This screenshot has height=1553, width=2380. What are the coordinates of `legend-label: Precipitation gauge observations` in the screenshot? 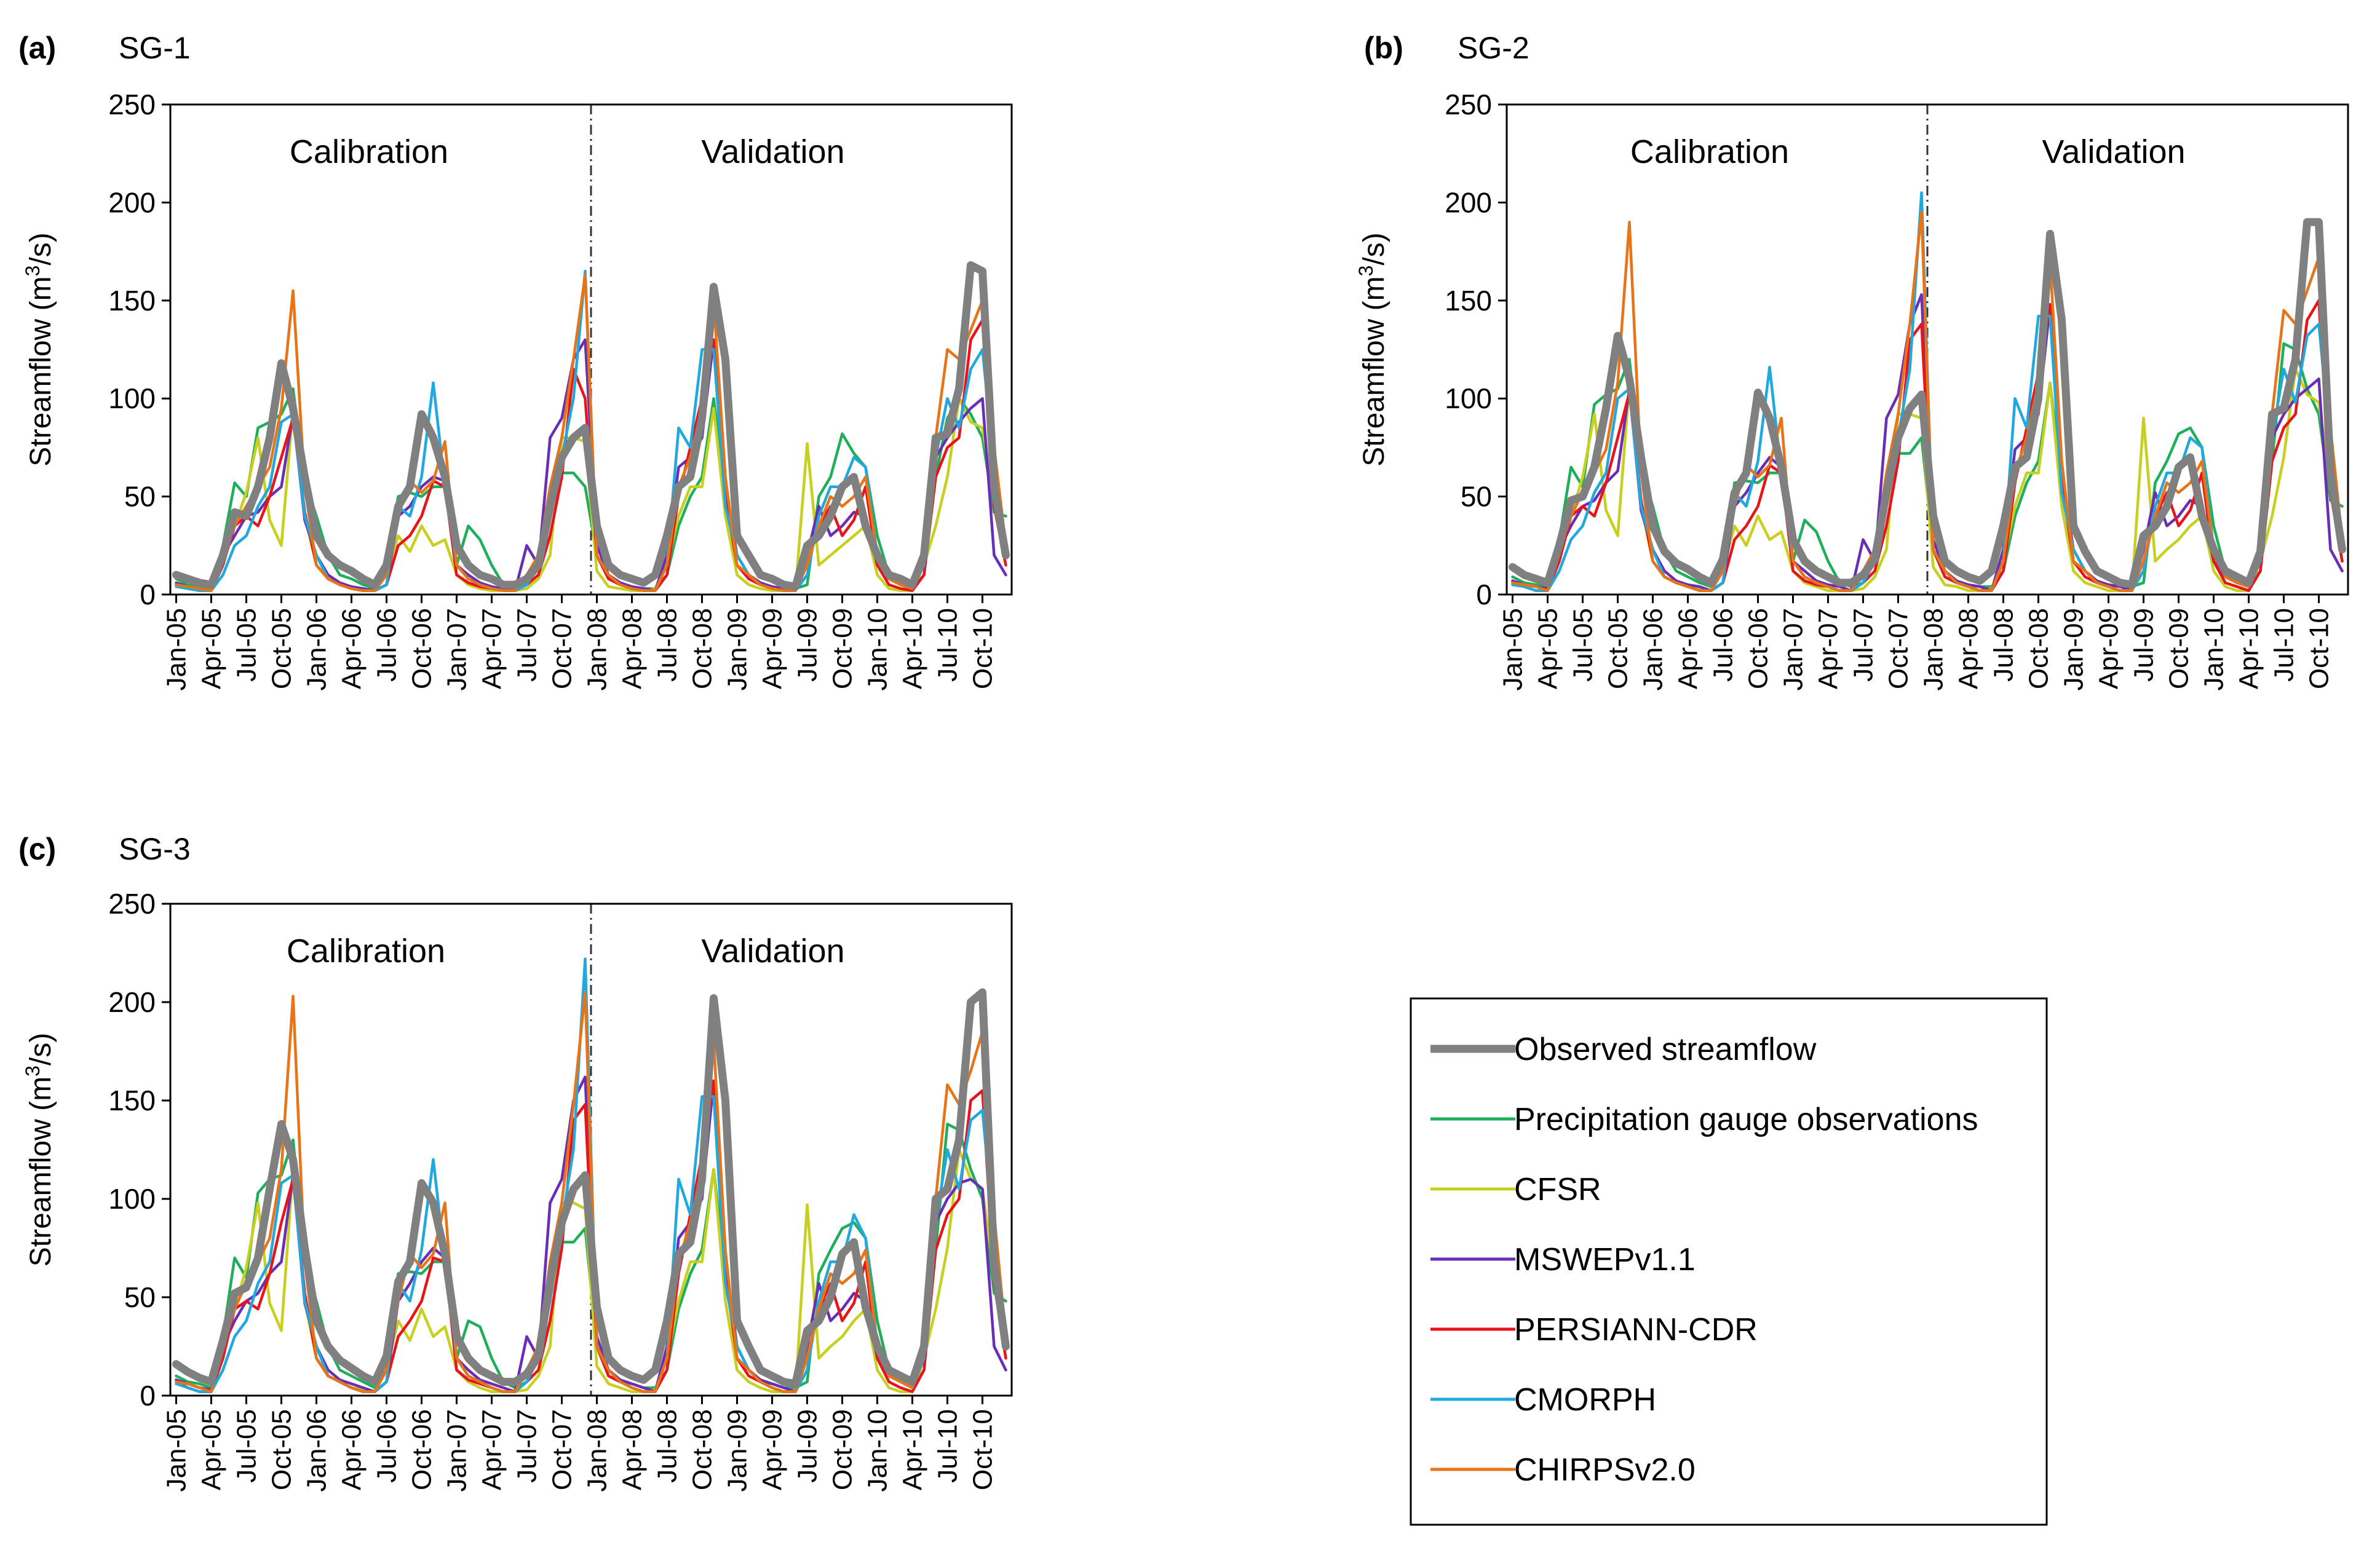 It's located at (1746, 1119).